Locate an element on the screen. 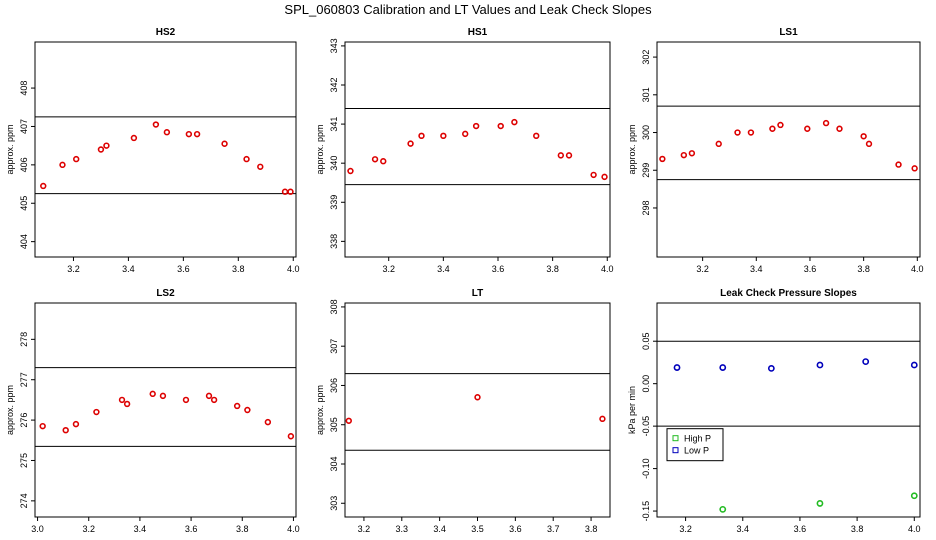 The height and width of the screenshot is (540, 936). panel-lt-x-tick-label: 3.7 is located at coordinates (553, 529).